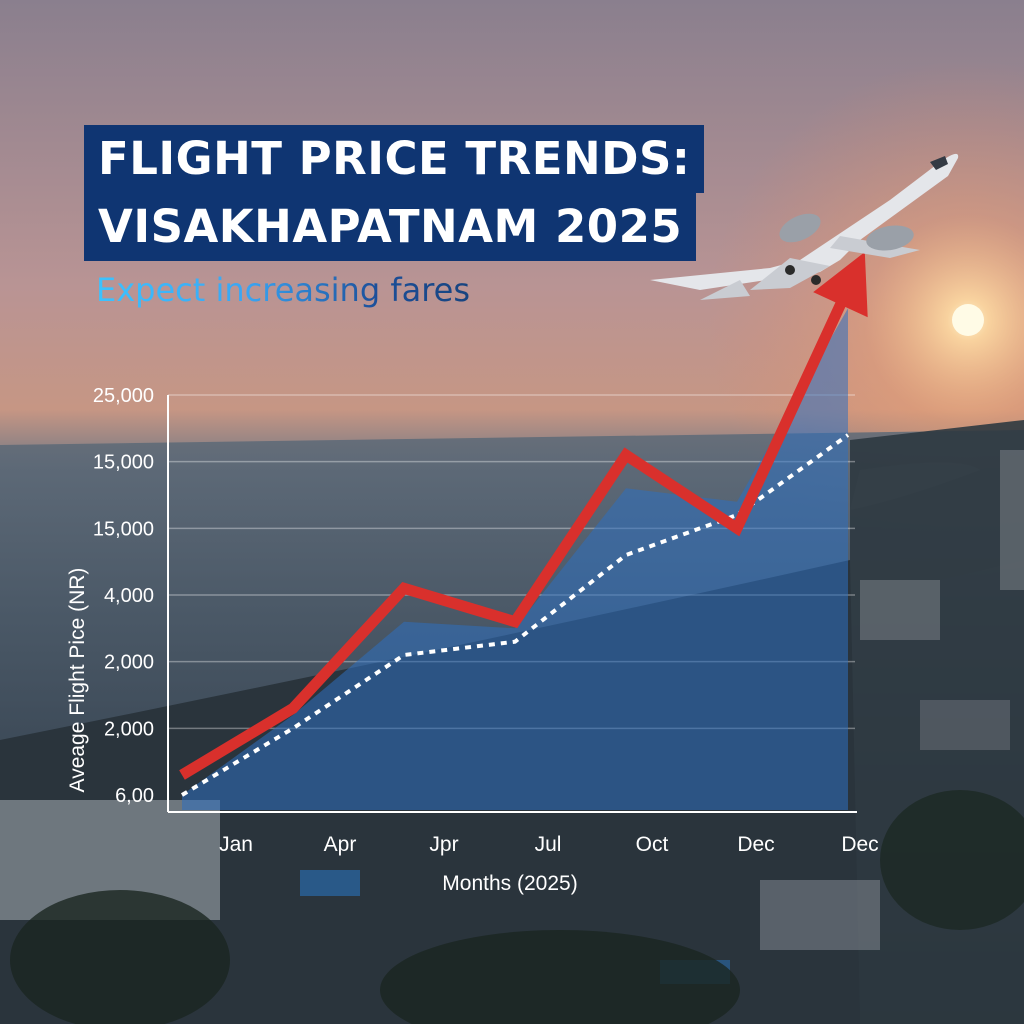 Image resolution: width=1024 pixels, height=1024 pixels. What do you see at coordinates (509, 883) in the screenshot?
I see `x-axis-title: Months (2025)` at bounding box center [509, 883].